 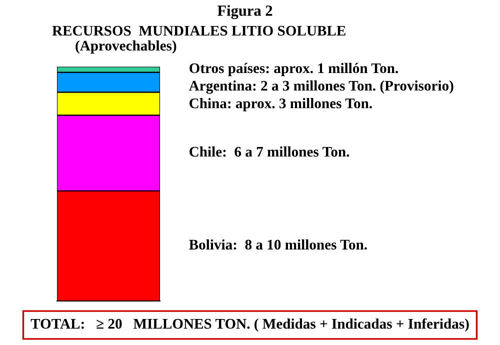 I want to click on text: Otros países: aprox. 1 millón Ton., so click(x=294, y=69).